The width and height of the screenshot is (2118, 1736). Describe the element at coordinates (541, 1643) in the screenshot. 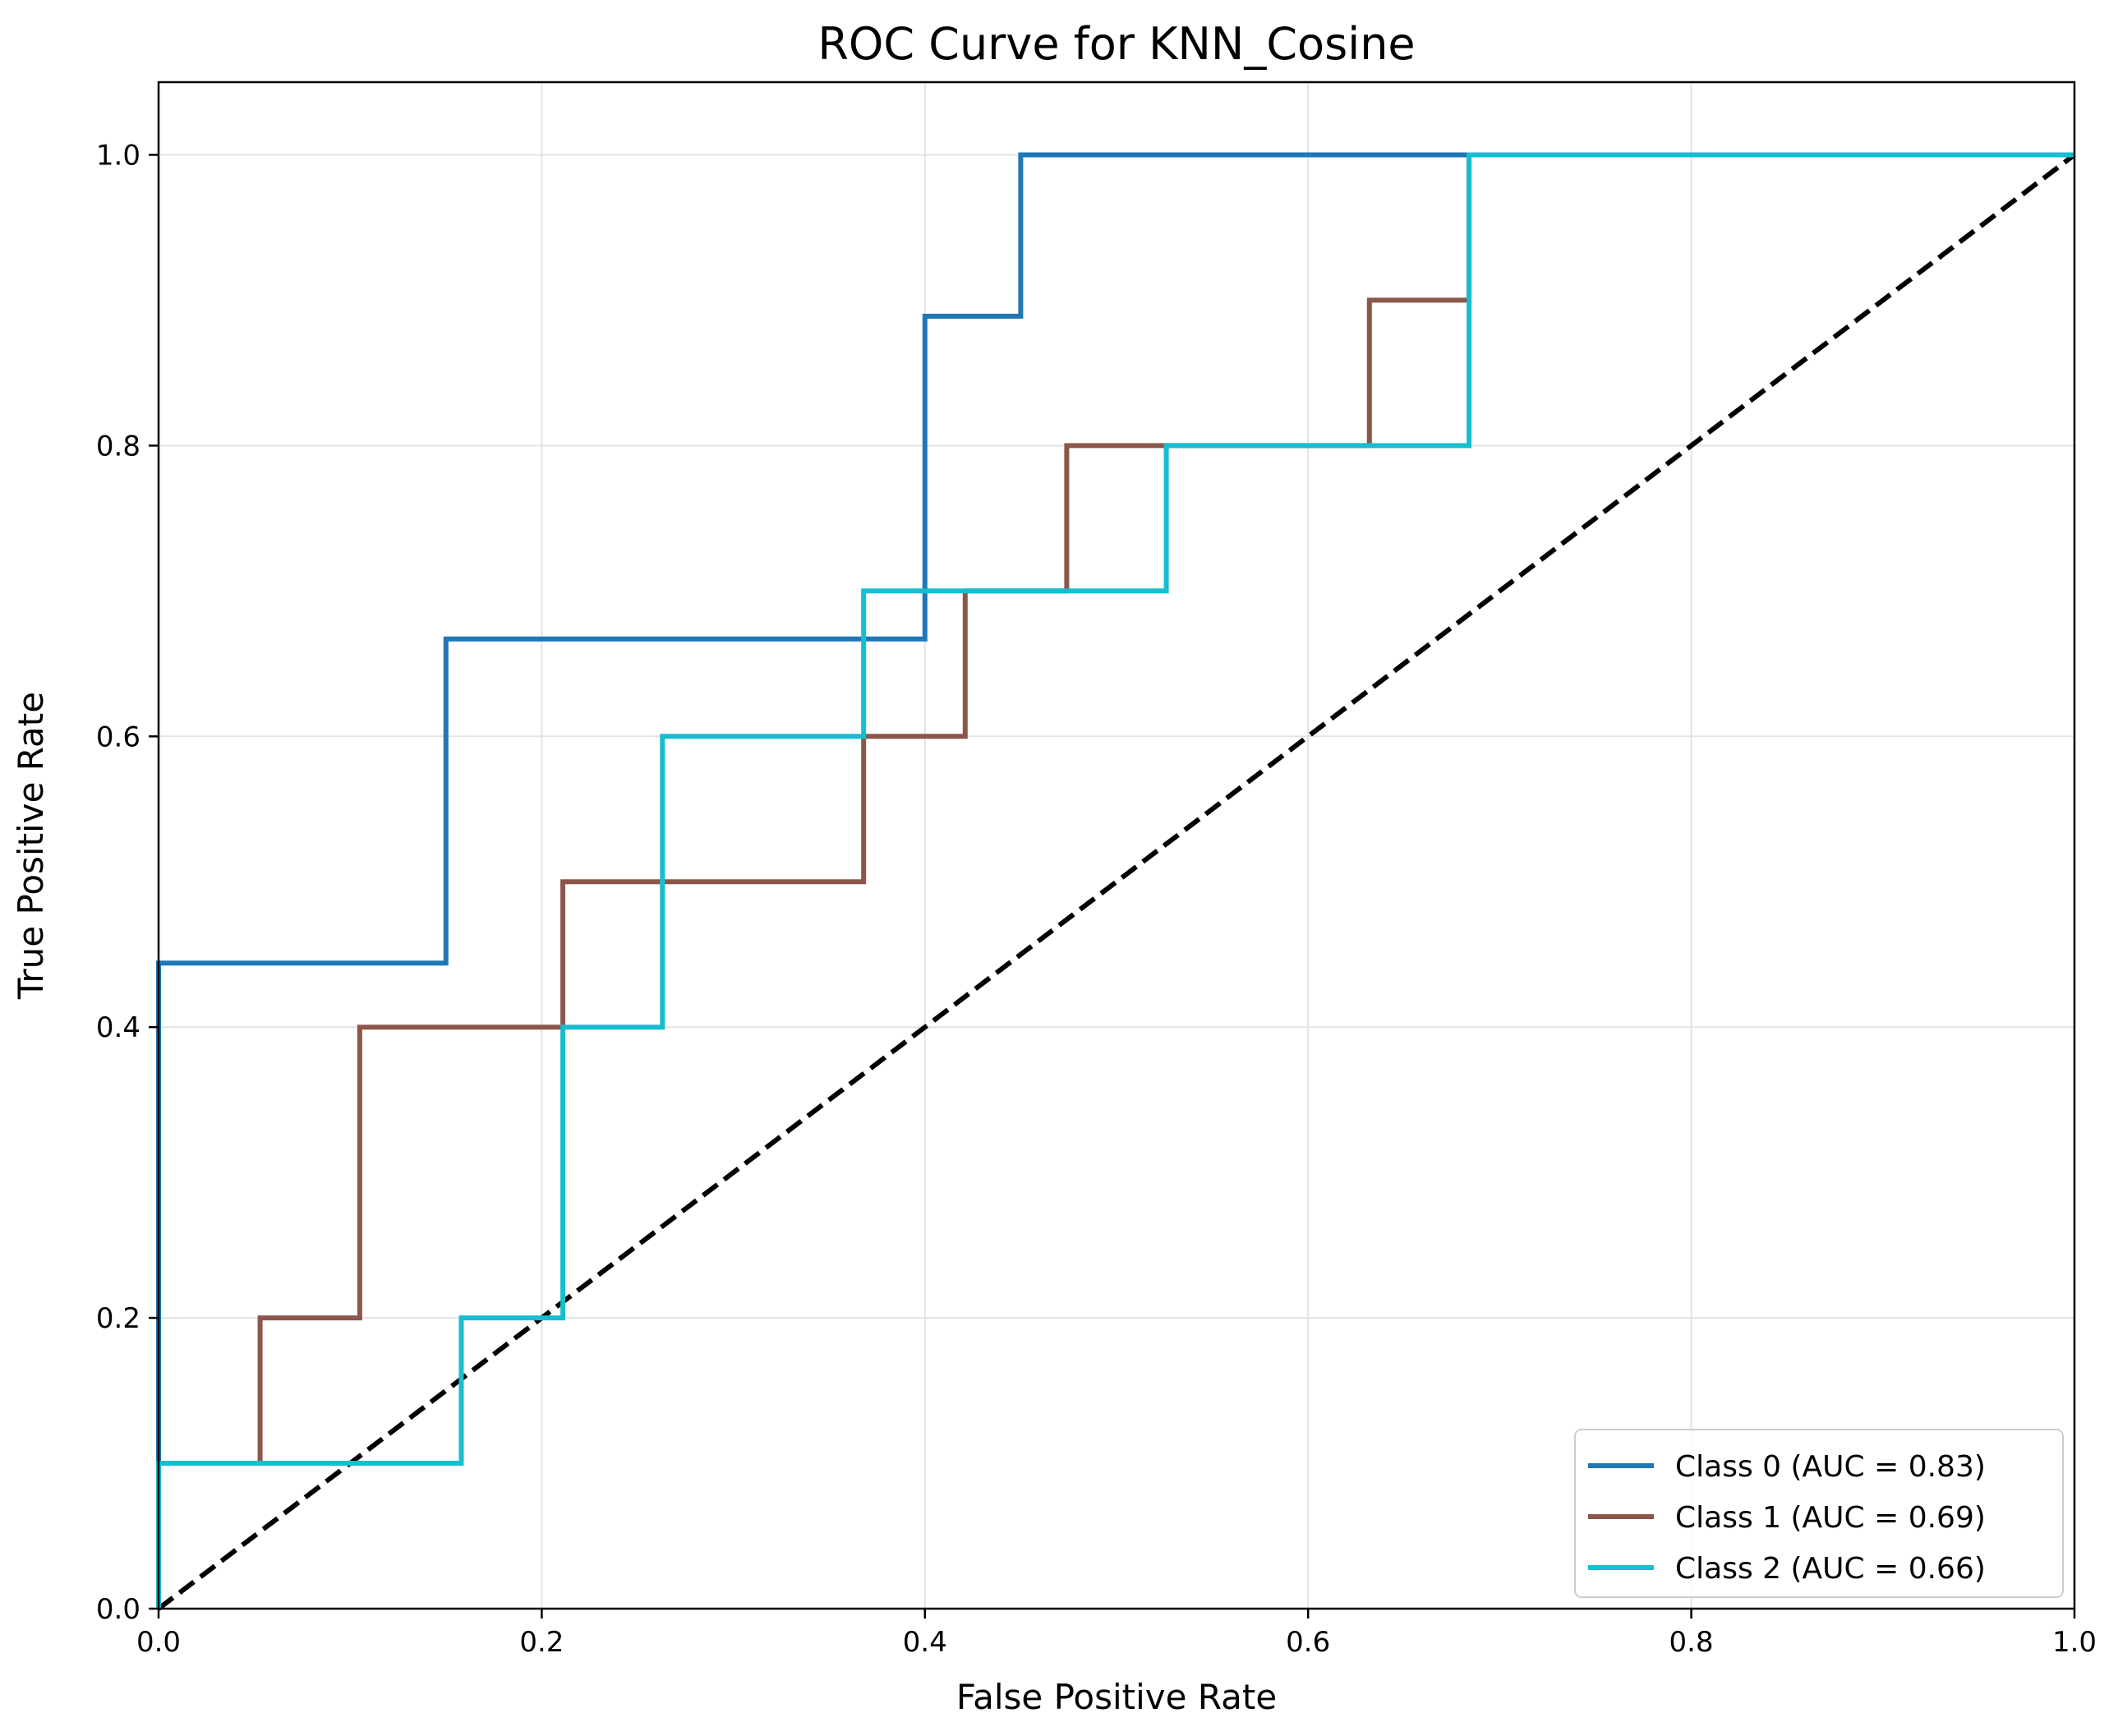

I see `x-tick-label: 0.2` at that location.